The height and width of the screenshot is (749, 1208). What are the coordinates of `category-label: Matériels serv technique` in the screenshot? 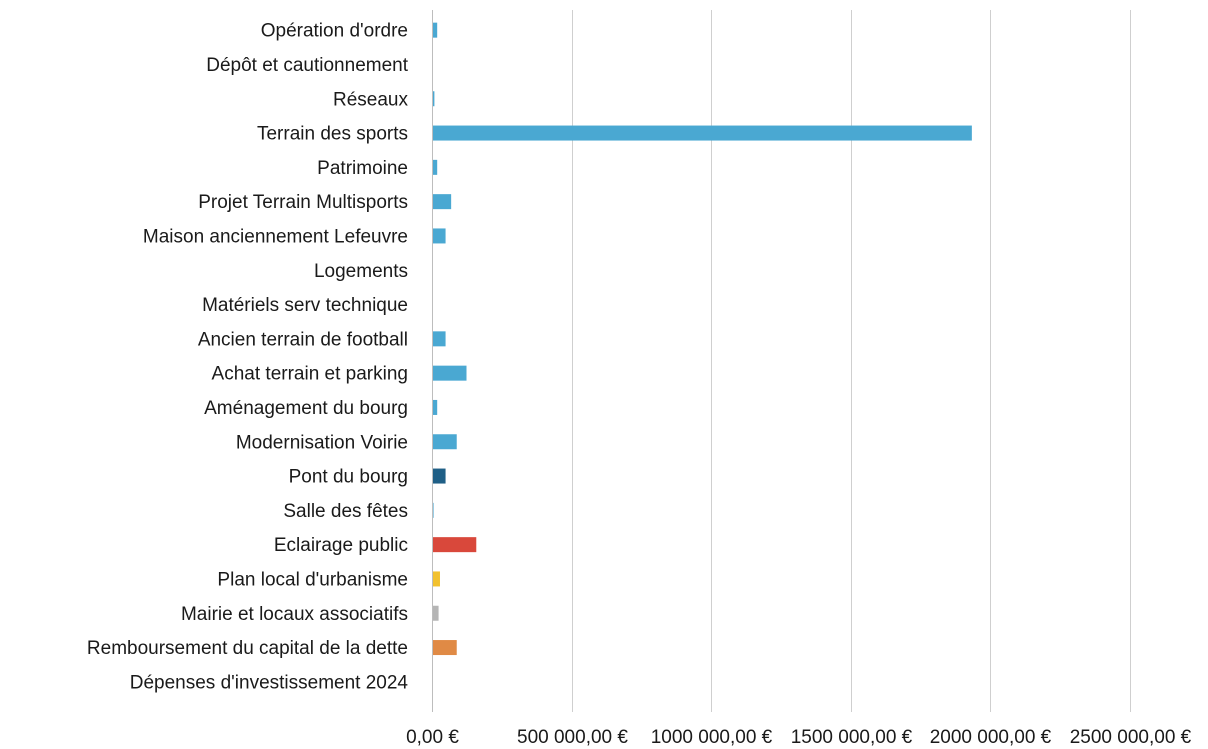 It's located at (305, 305).